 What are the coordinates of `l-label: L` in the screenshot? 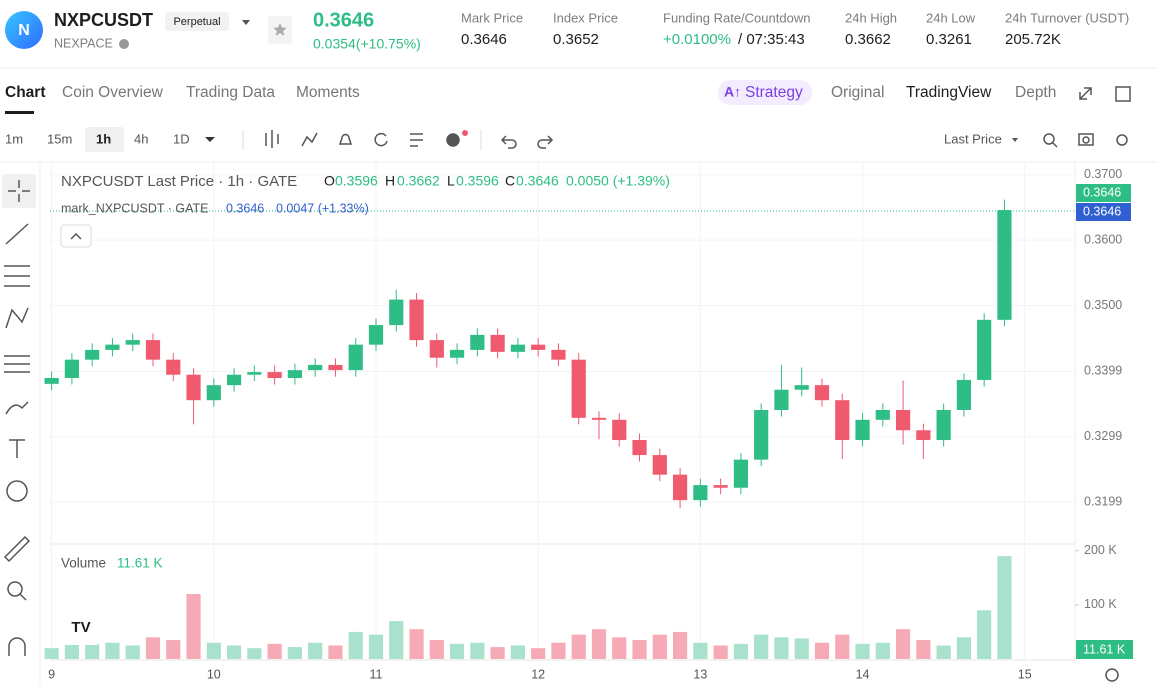 It's located at (451, 181).